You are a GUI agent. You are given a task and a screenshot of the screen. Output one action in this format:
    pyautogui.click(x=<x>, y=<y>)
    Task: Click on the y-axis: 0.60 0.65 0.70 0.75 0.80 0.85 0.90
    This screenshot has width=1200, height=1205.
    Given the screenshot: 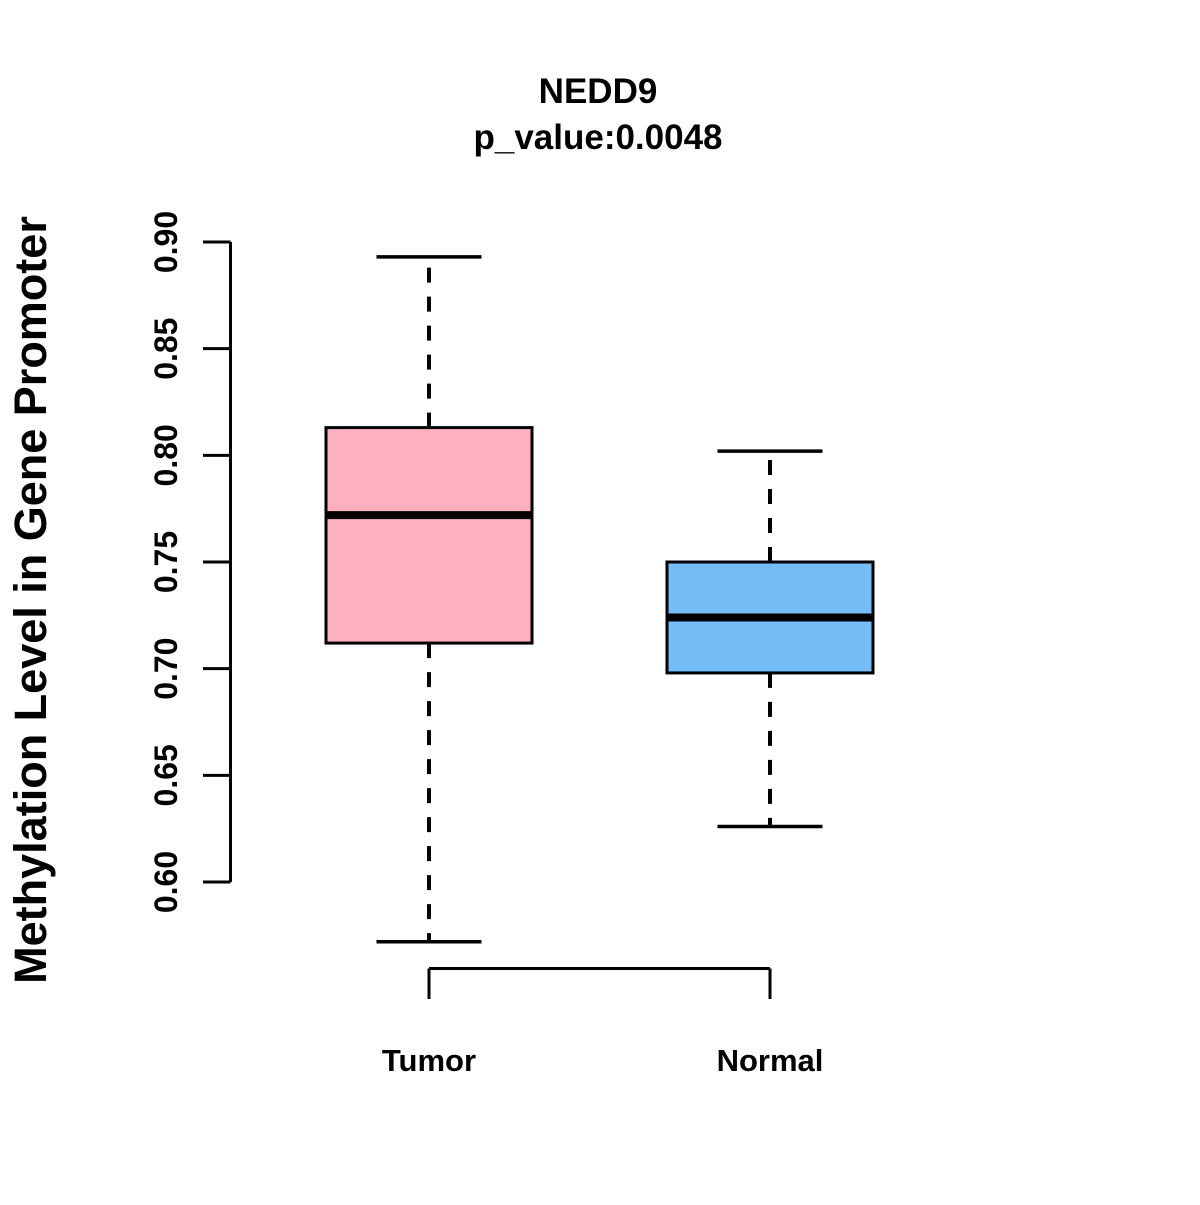 What is the action you would take?
    pyautogui.click(x=190, y=562)
    